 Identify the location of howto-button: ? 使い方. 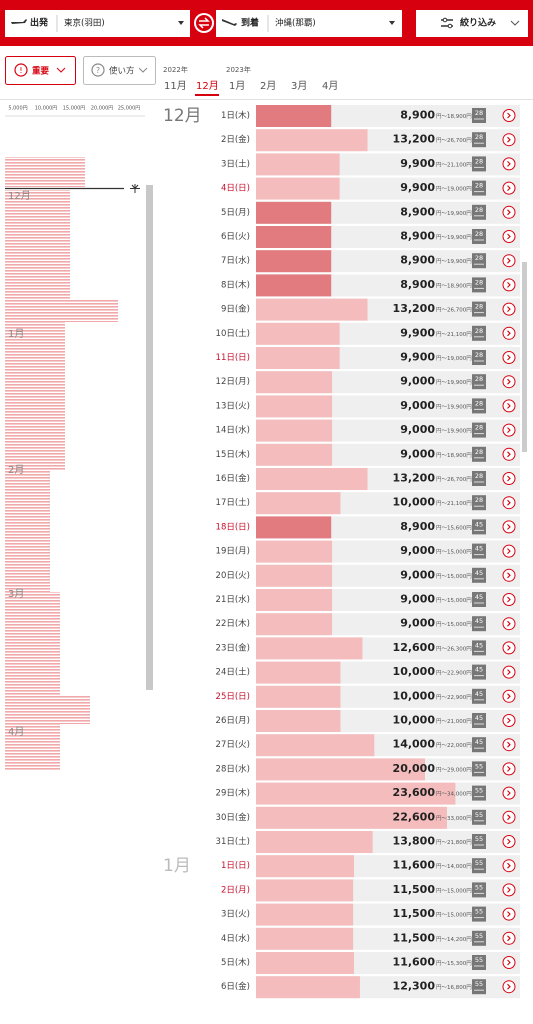
(119, 70).